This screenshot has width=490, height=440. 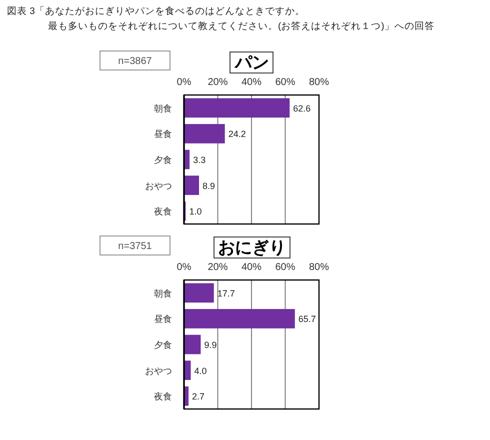 I want to click on data-label: 9.9, so click(x=210, y=345).